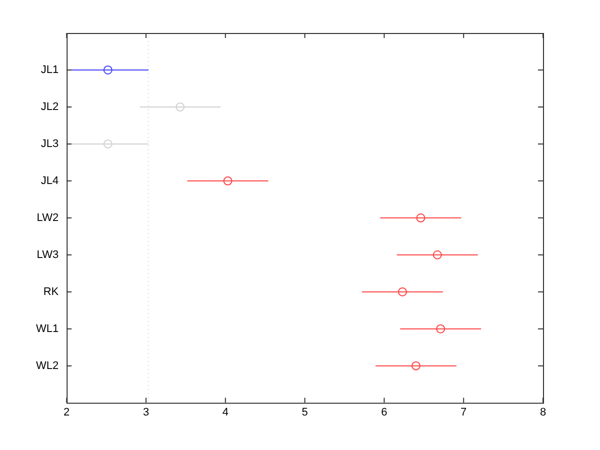 The image size is (600, 450). I want to click on y-tick-label: JL1, so click(49, 70).